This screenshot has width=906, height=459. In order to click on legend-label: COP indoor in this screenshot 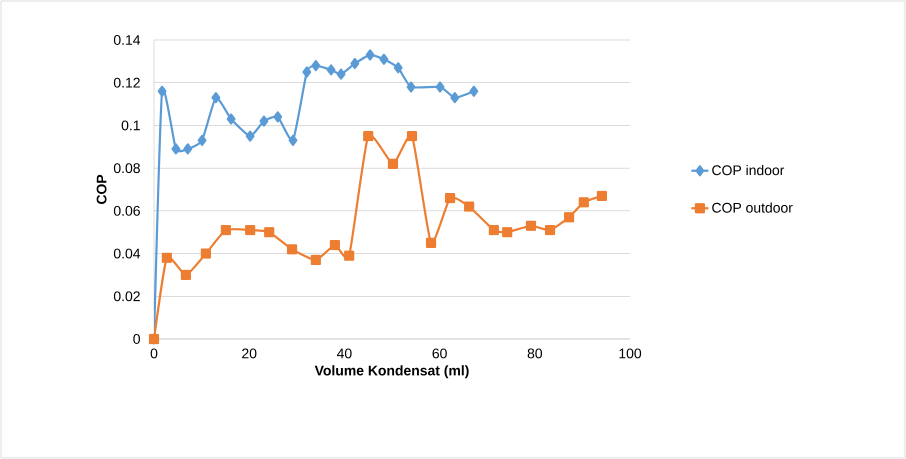, I will do `click(748, 170)`.